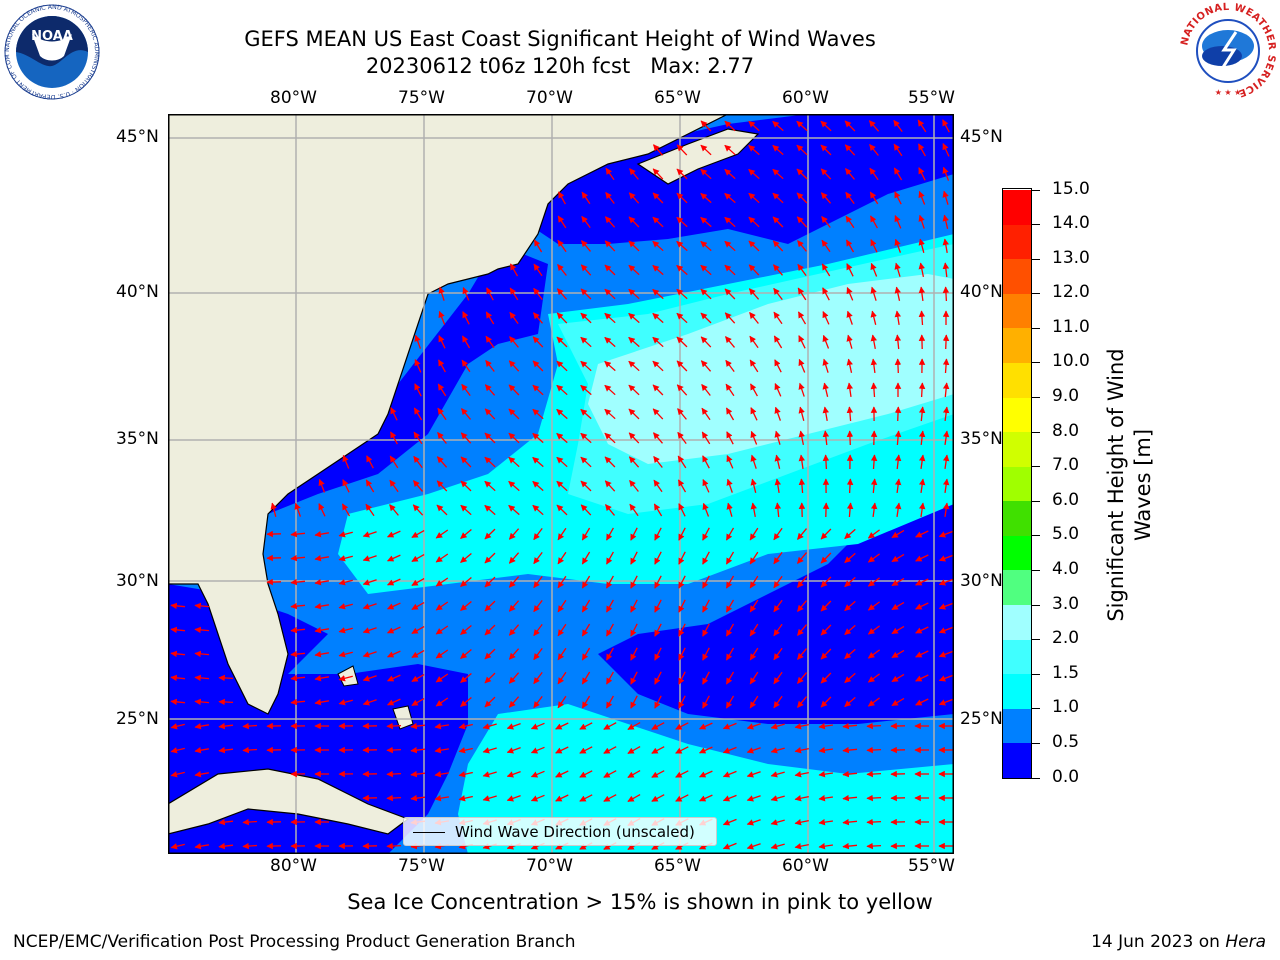  I want to click on map-legend: Wind Wave Direction (unscaled), so click(560, 831).